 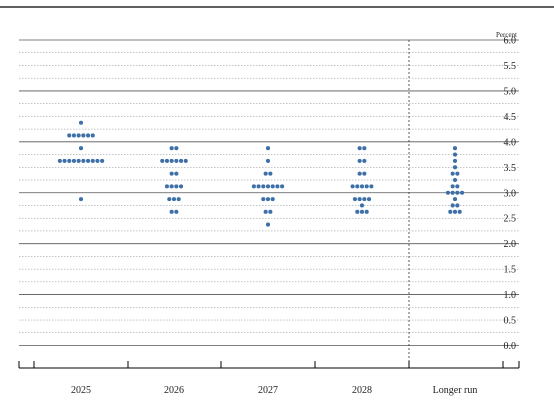 I want to click on category-label: 2026, so click(x=174, y=390).